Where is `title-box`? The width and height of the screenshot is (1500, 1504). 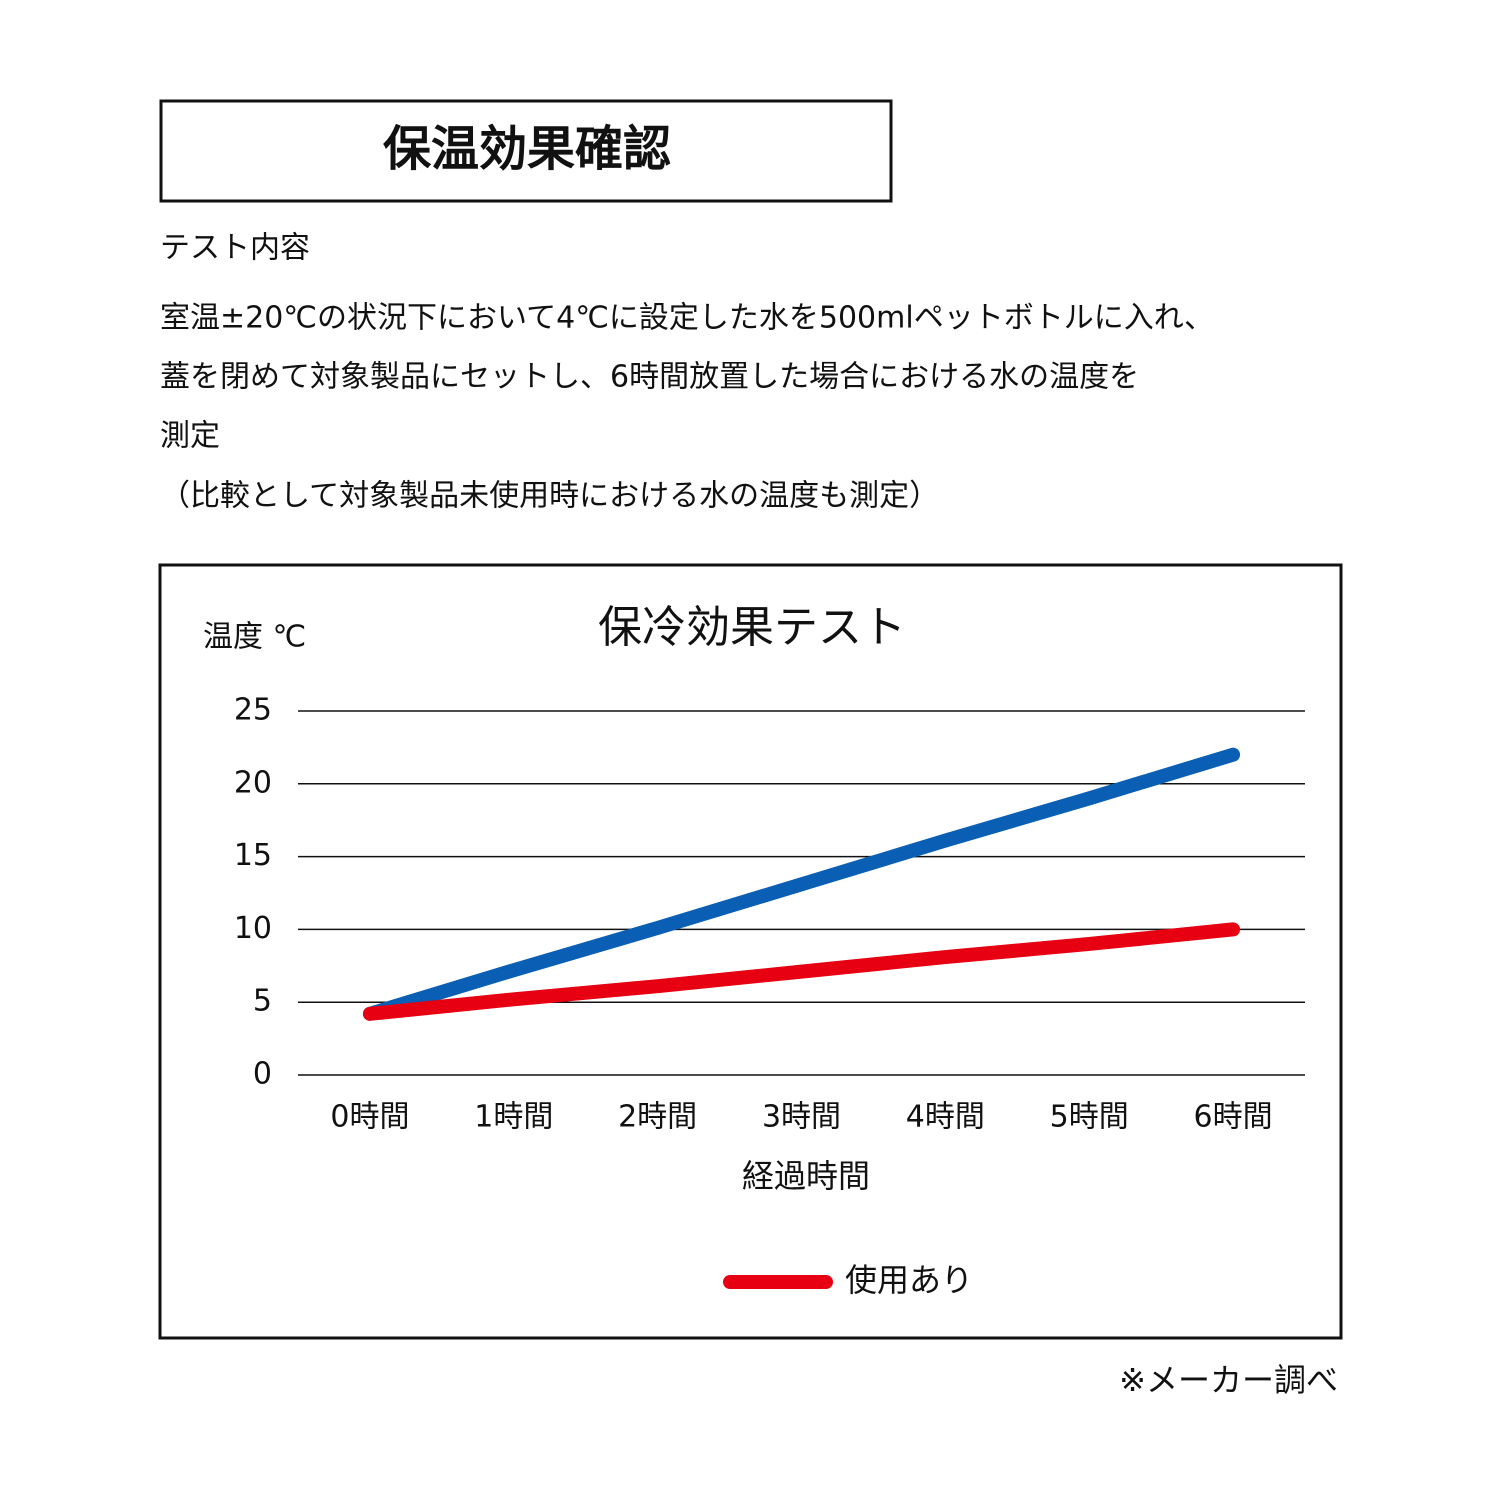
title-box is located at coordinates (526, 151).